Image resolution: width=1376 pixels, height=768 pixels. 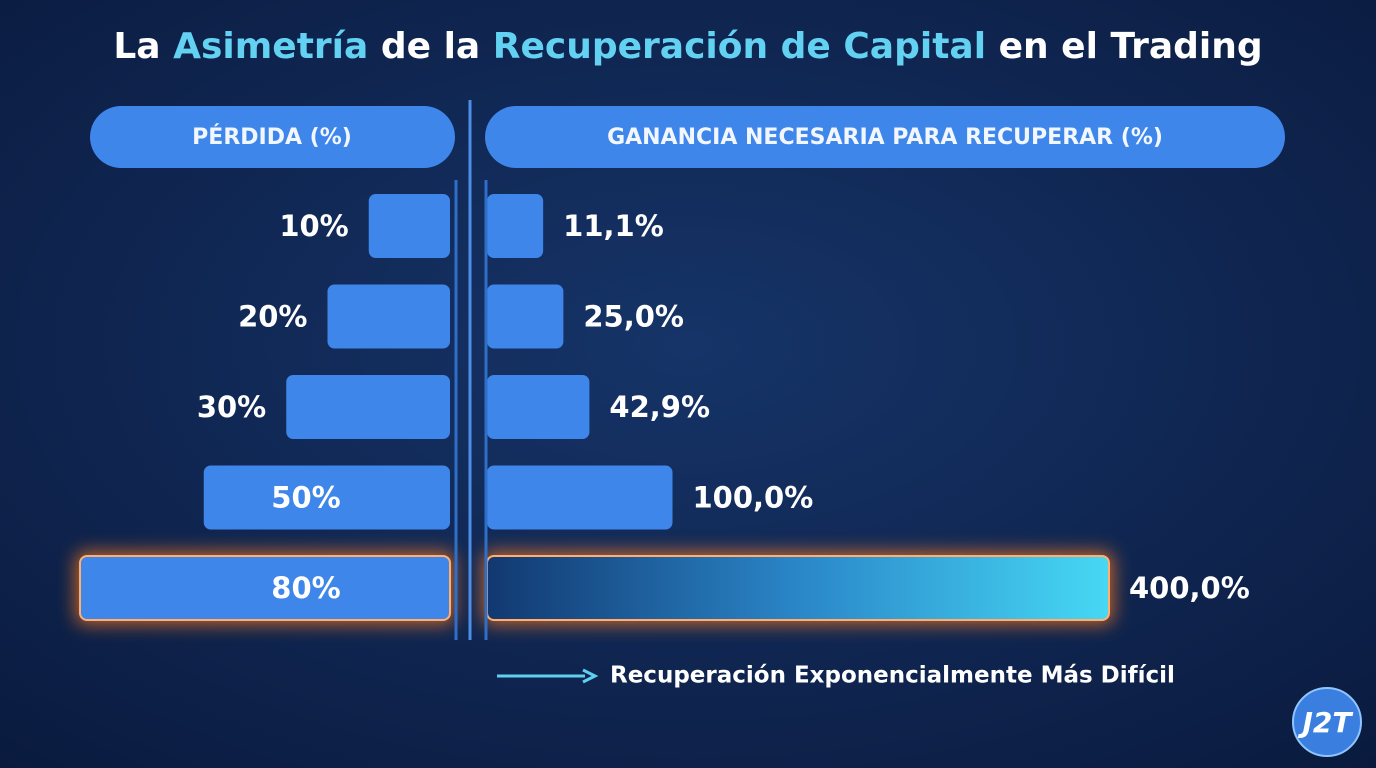 I want to click on right-header: GANANCIA NECESARIA PARA RECUPERAR (%), so click(x=885, y=137).